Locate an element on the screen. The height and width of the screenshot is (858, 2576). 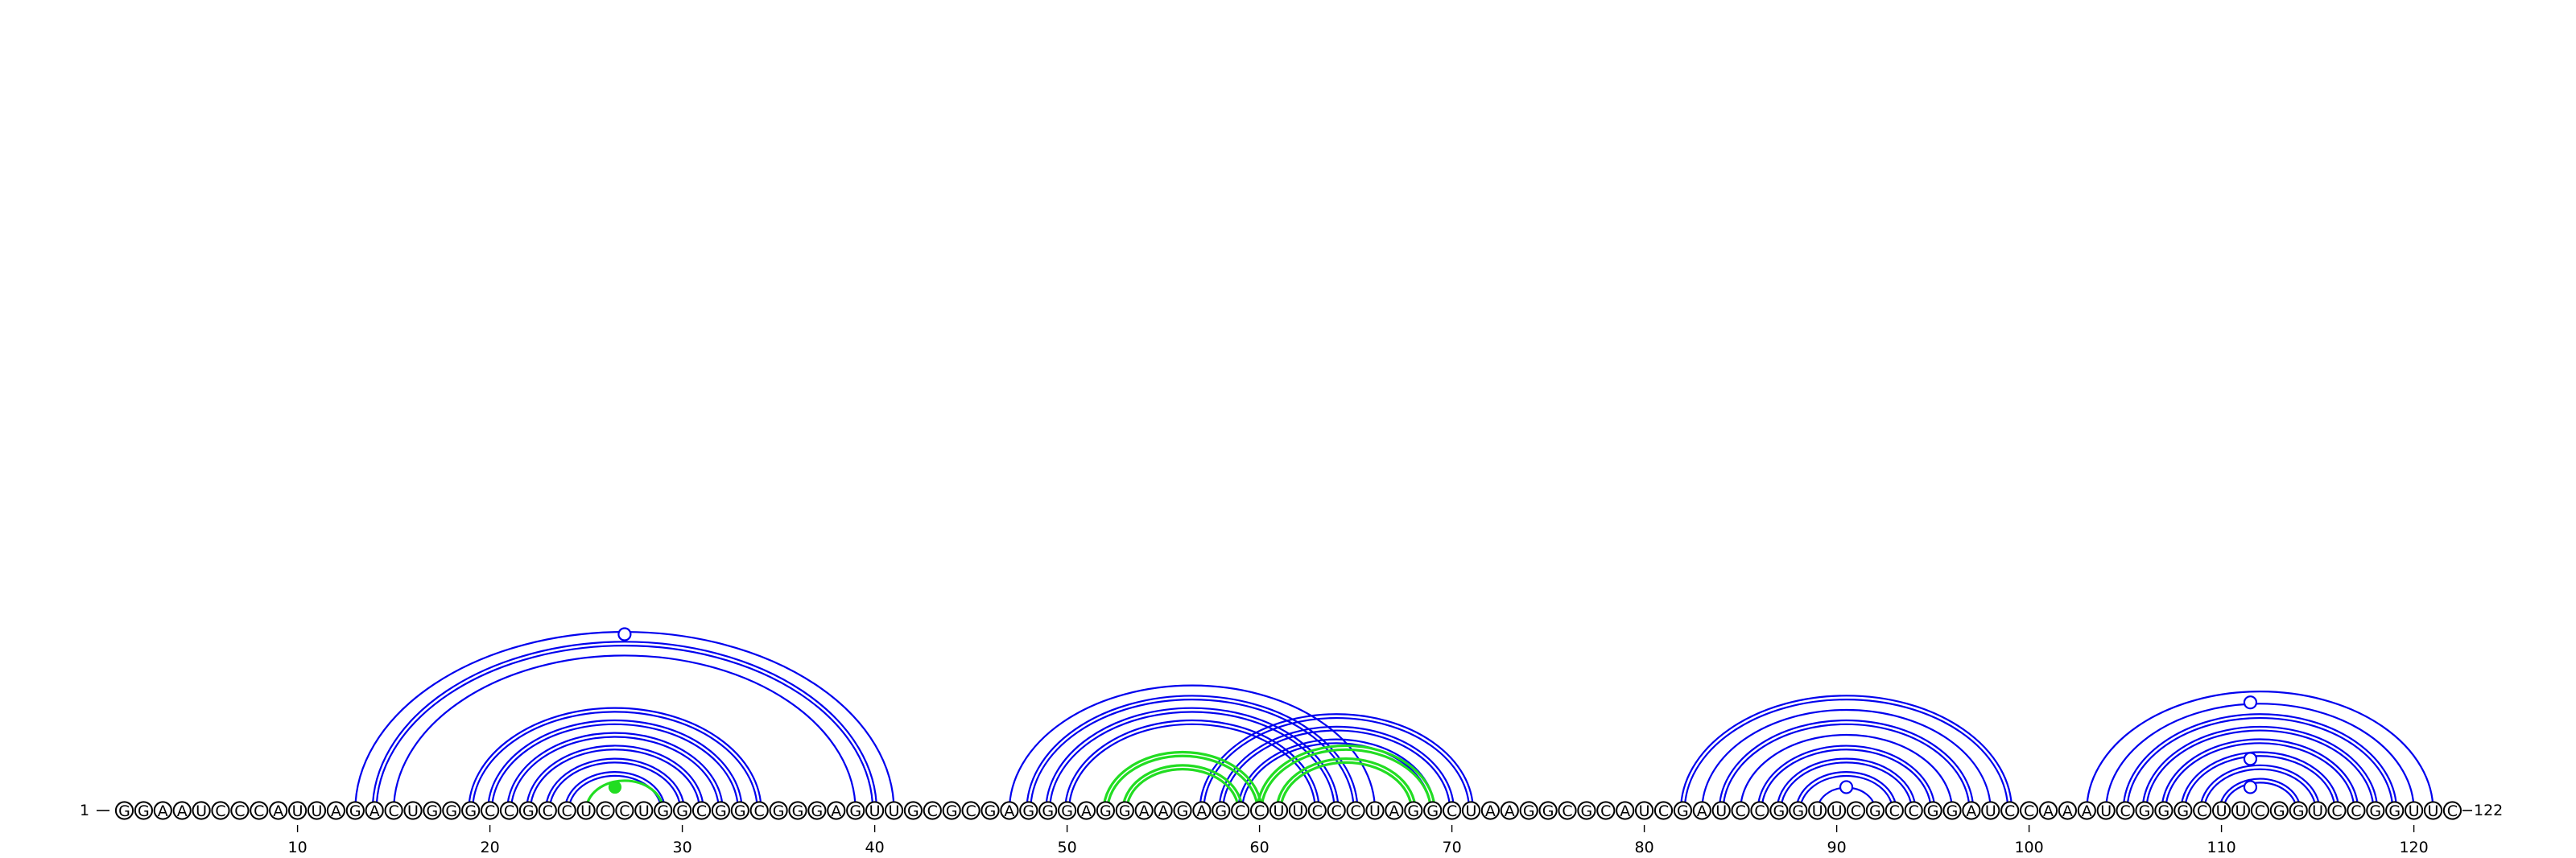
nucleotide-61: U is located at coordinates (1279, 811).